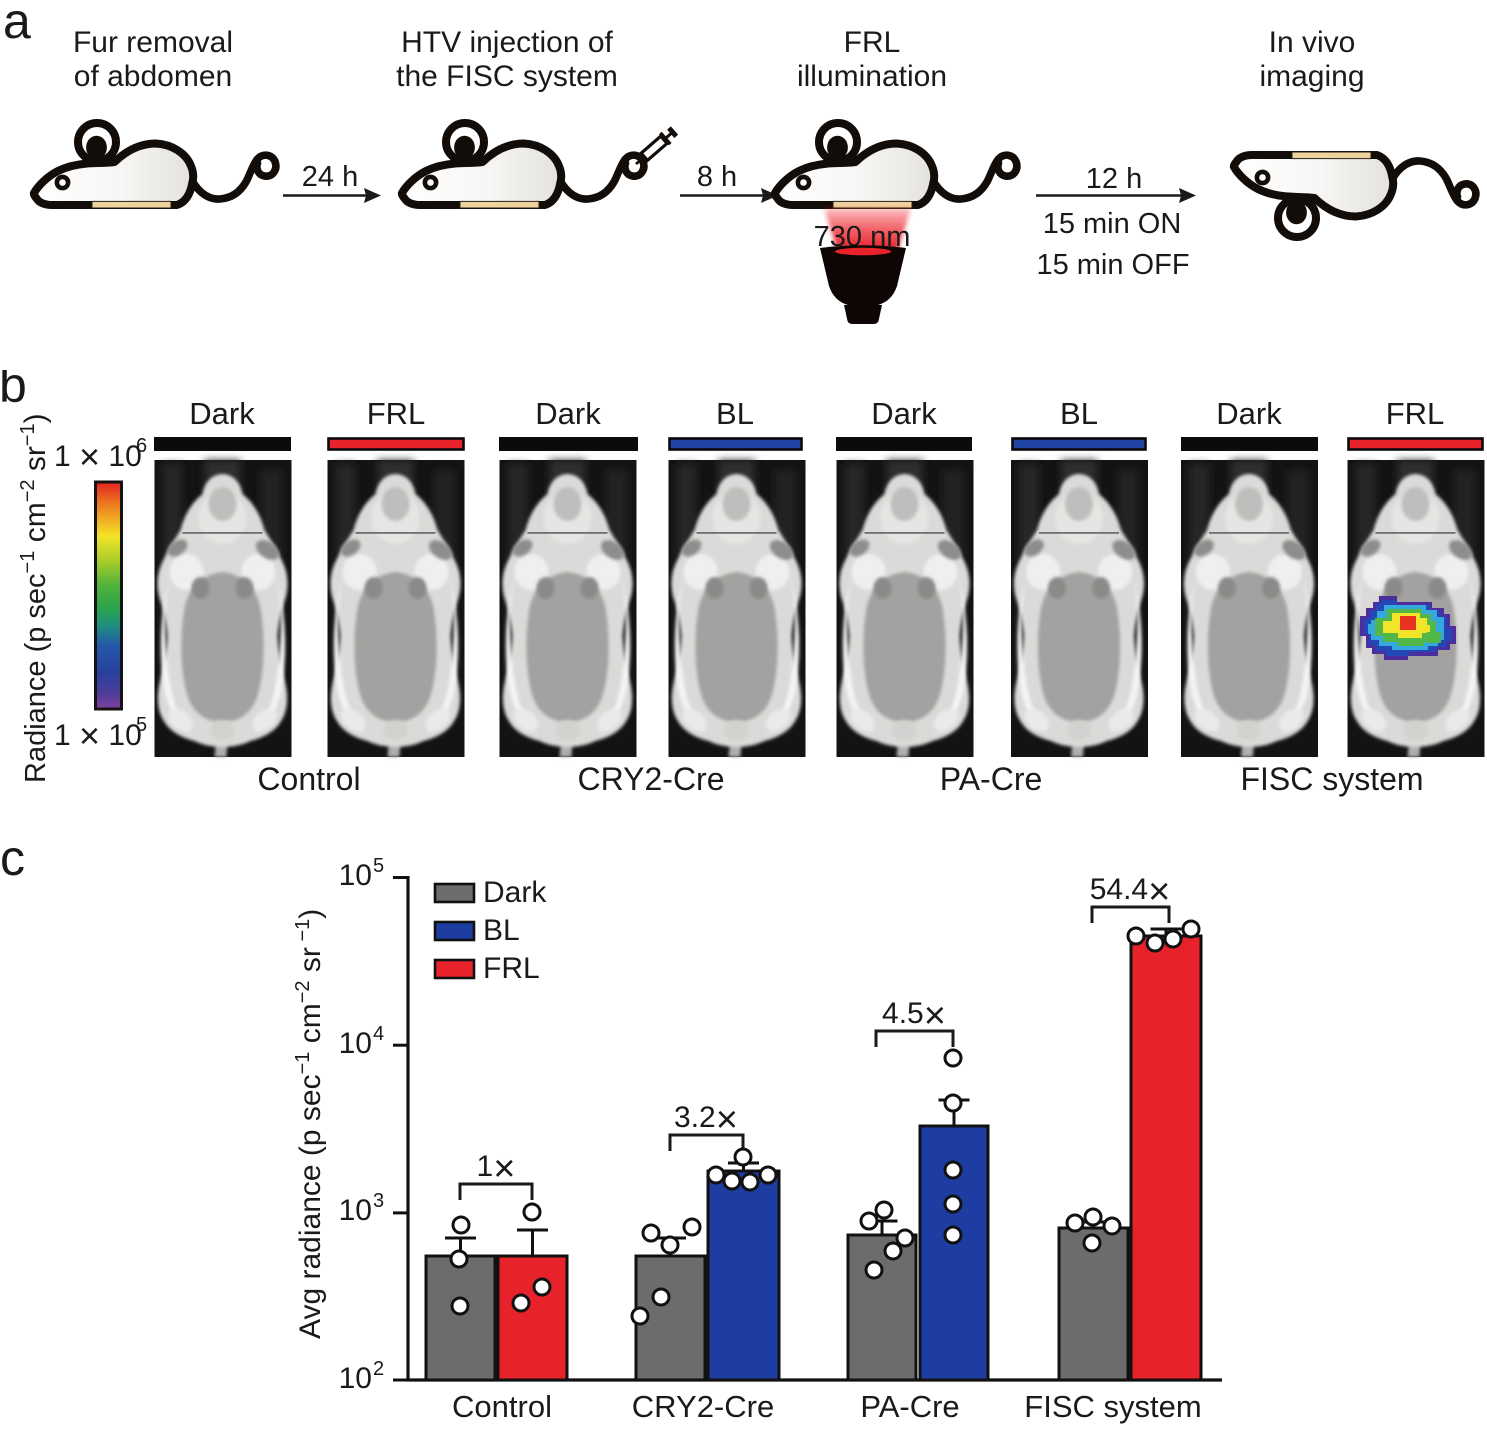 This screenshot has height=1447, width=1487. I want to click on svg-text: of abdomen, so click(153, 76).